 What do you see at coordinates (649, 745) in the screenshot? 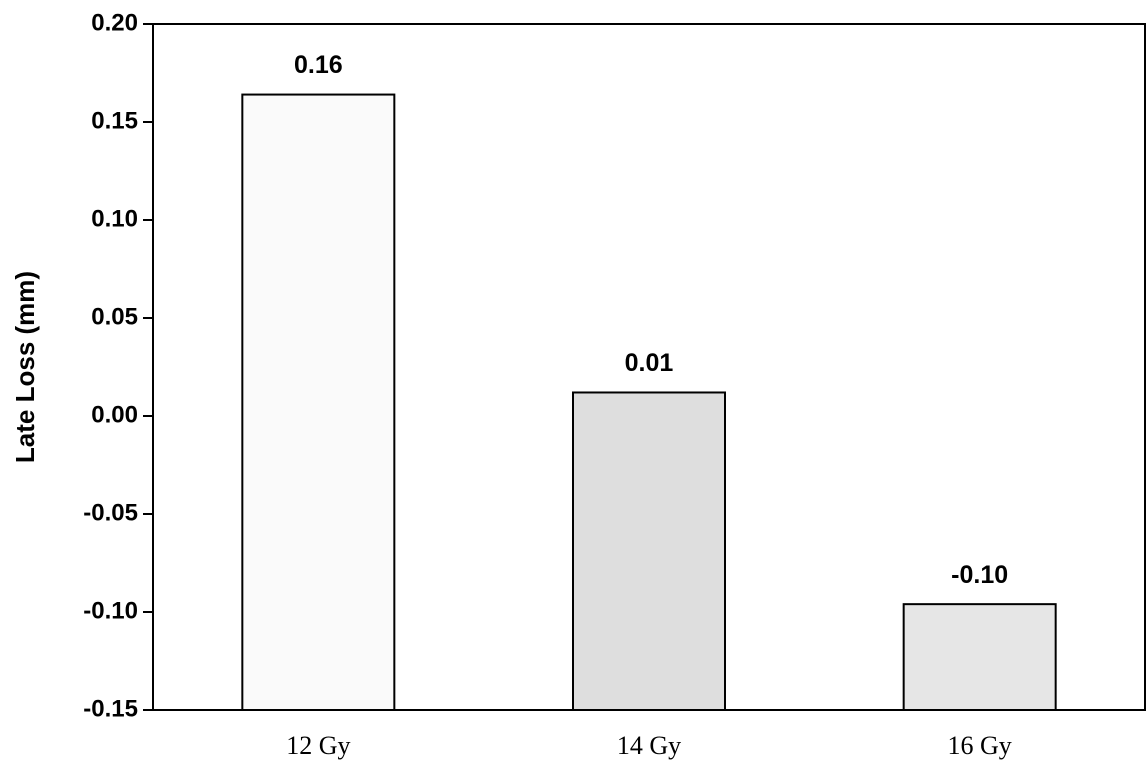
I see `x-category-label: 14 Gy` at bounding box center [649, 745].